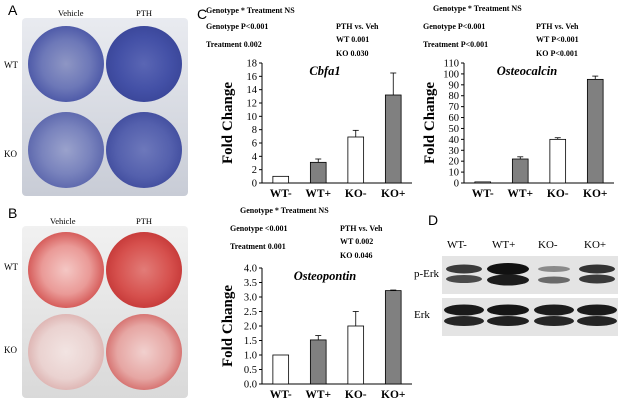 The width and height of the screenshot is (622, 406). What do you see at coordinates (281, 194) in the screenshot?
I see `cbfa1-xlabel-wtminus: WT-` at bounding box center [281, 194].